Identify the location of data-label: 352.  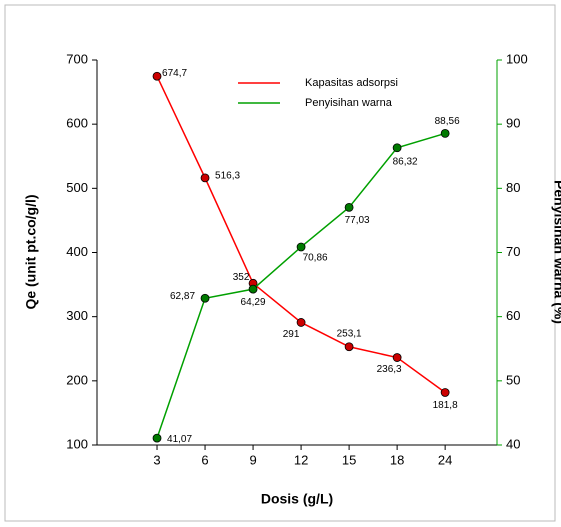
(241, 277).